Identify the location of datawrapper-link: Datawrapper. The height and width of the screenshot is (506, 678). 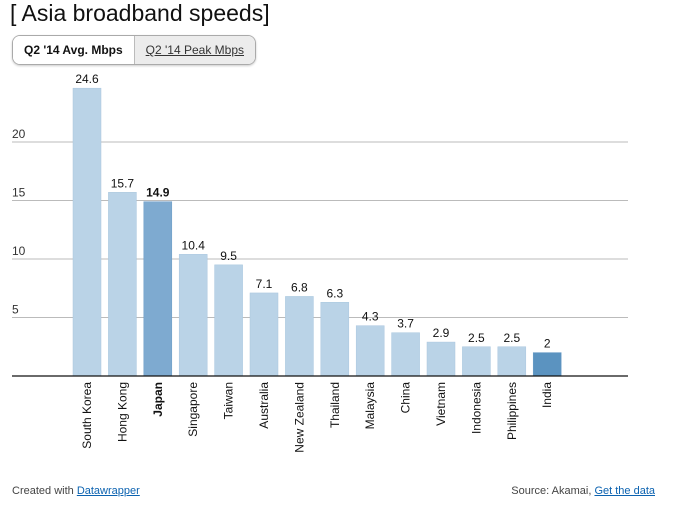
(108, 491).